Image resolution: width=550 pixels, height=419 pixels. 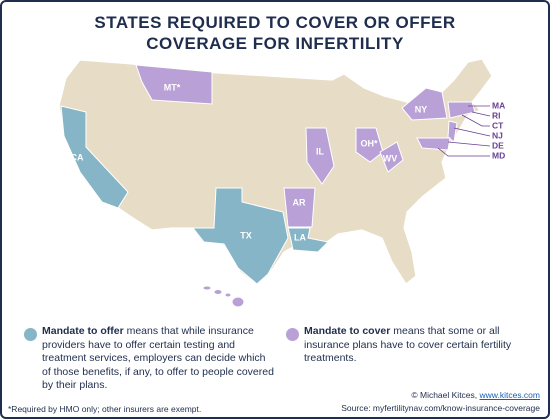 I want to click on state-ca, so click(x=94, y=157).